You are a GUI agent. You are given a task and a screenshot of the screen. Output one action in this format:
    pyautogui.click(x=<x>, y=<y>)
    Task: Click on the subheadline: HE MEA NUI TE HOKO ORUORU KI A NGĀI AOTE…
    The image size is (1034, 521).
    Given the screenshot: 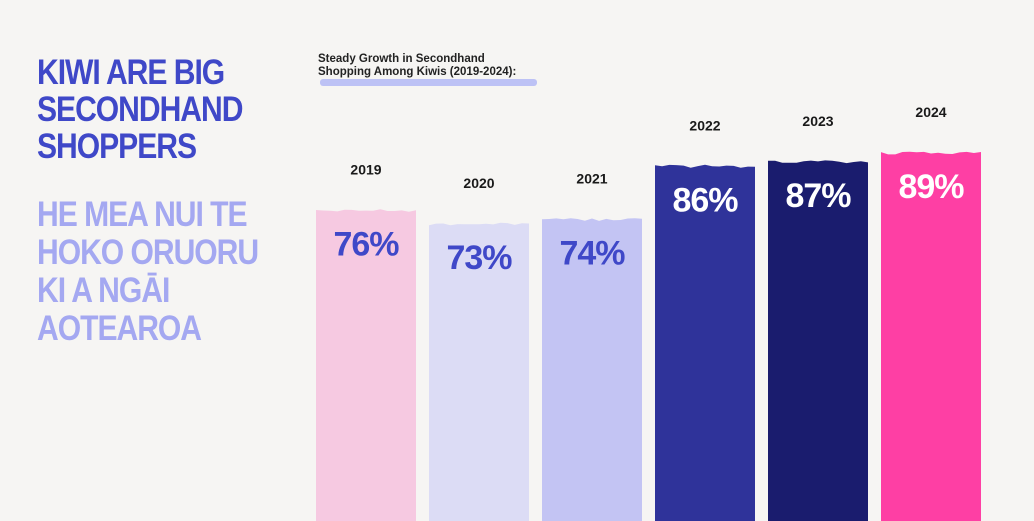 What is the action you would take?
    pyautogui.click(x=148, y=271)
    